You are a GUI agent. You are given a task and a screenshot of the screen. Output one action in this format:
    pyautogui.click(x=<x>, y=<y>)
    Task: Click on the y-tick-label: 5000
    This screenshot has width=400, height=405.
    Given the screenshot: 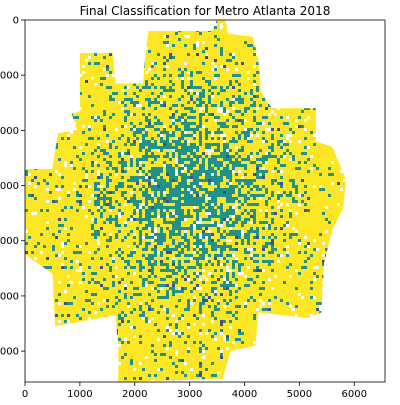 What is the action you would take?
    pyautogui.click(x=9, y=296)
    